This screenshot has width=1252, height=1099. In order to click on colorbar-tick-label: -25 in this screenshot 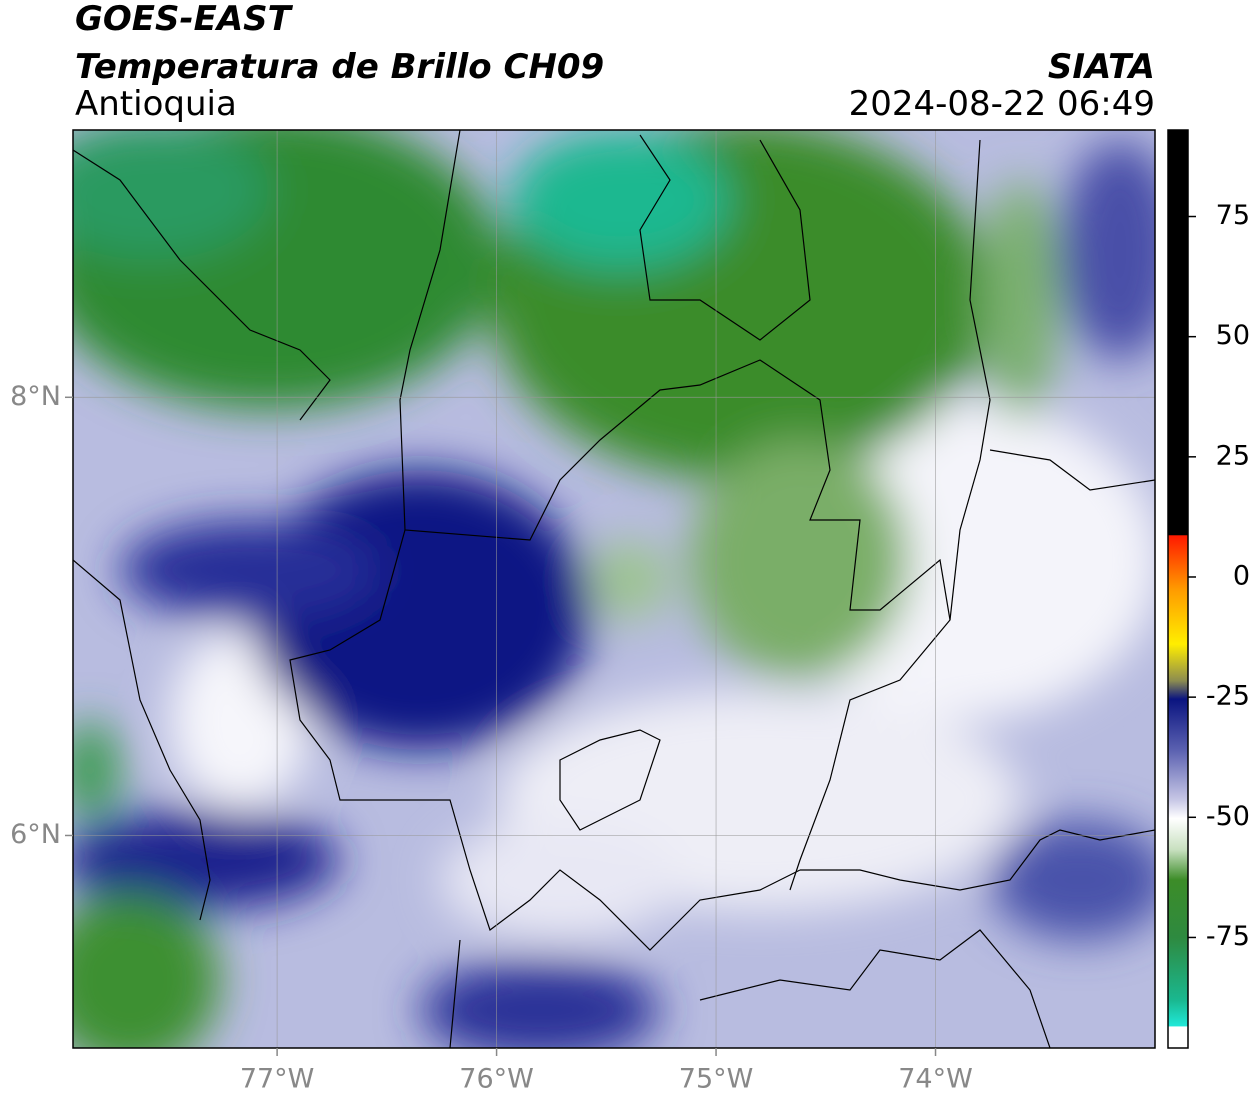, I will do `click(1228, 696)`.